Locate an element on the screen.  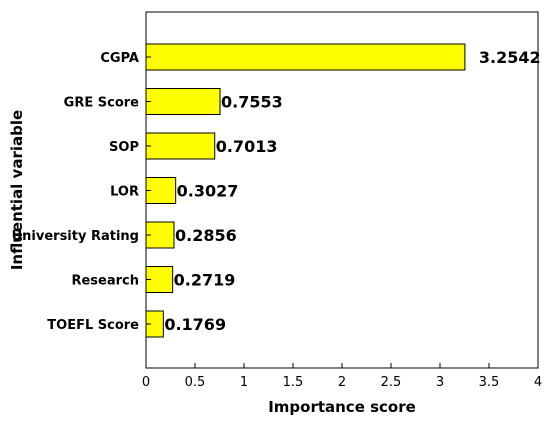
category-label: SOP is located at coordinates (124, 147).